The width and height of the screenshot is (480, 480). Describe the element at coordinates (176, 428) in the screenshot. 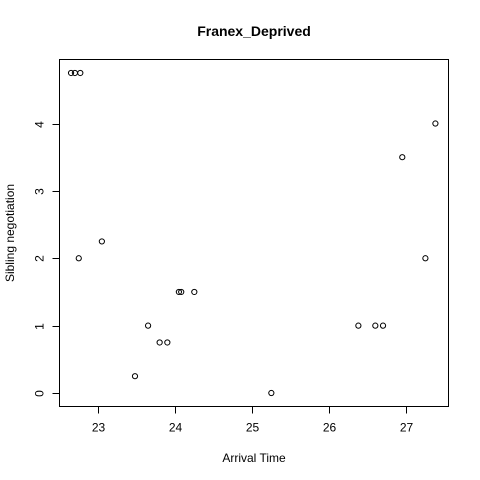

I see `x-tick-label-24: 24` at that location.